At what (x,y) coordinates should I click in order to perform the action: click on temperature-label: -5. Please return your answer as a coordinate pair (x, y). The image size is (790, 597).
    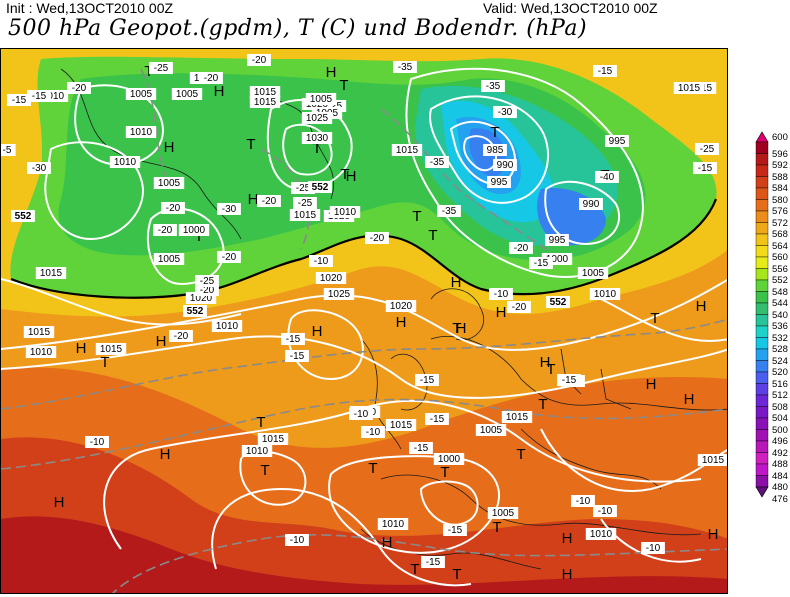
    Looking at the image, I should click on (7, 150).